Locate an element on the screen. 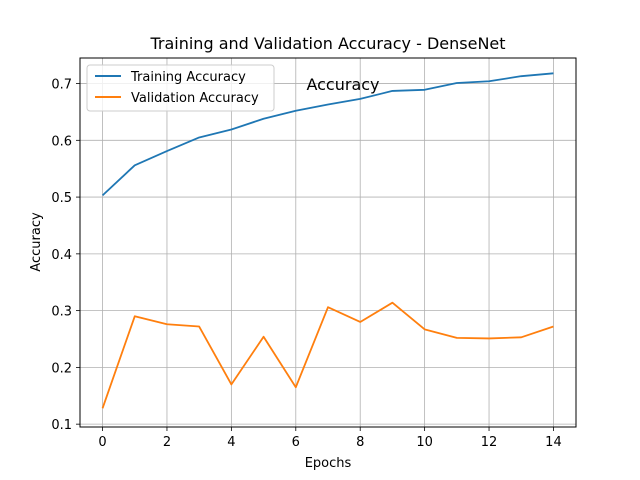 The image size is (640, 480). x-axis: 0 2 4 6 8 10 12 14 is located at coordinates (330, 438).